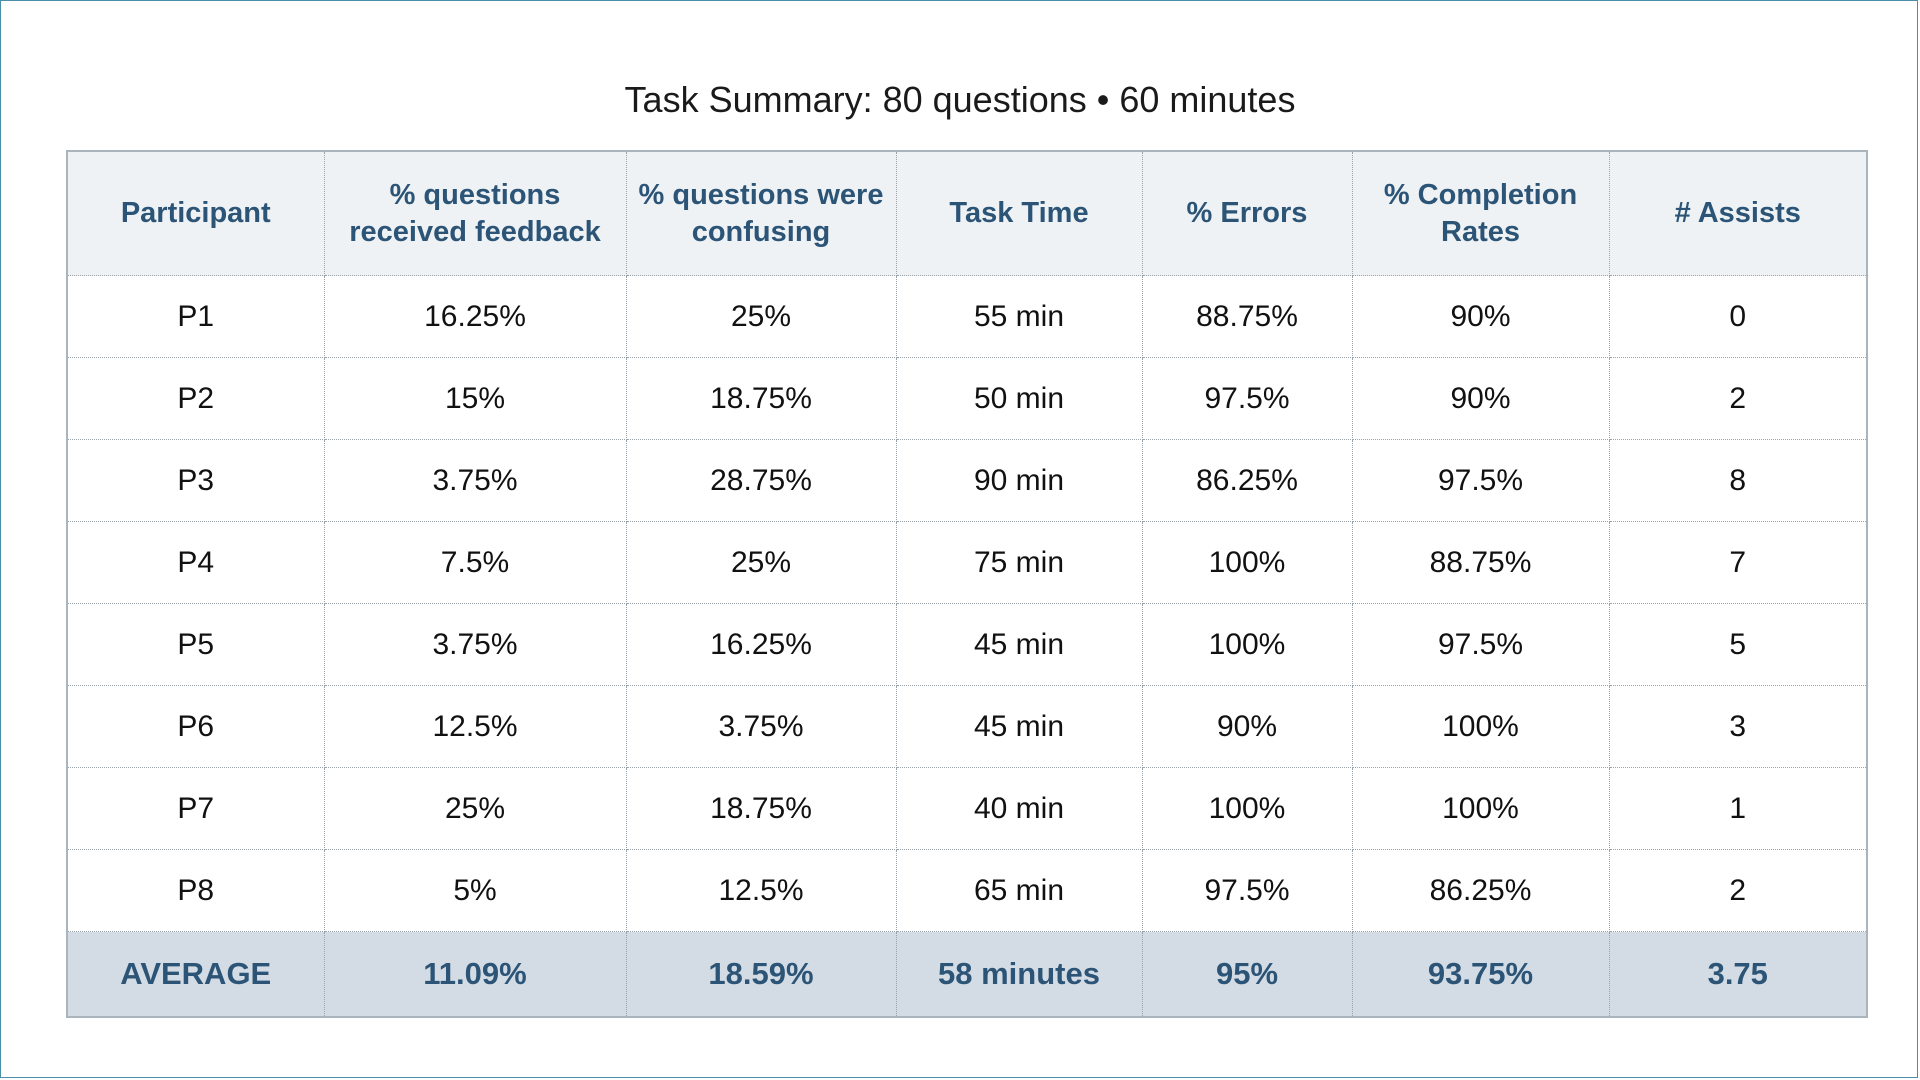  I want to click on cell-completion: 86.25%, so click(1480, 890).